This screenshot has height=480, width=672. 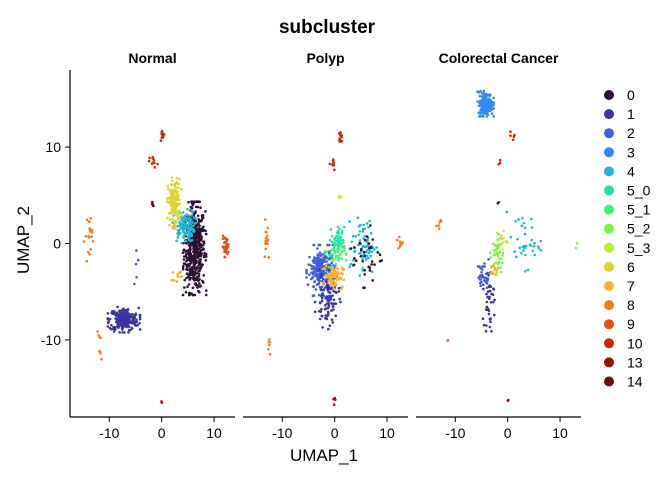 What do you see at coordinates (282, 433) in the screenshot?
I see `x-tick-label: -10` at bounding box center [282, 433].